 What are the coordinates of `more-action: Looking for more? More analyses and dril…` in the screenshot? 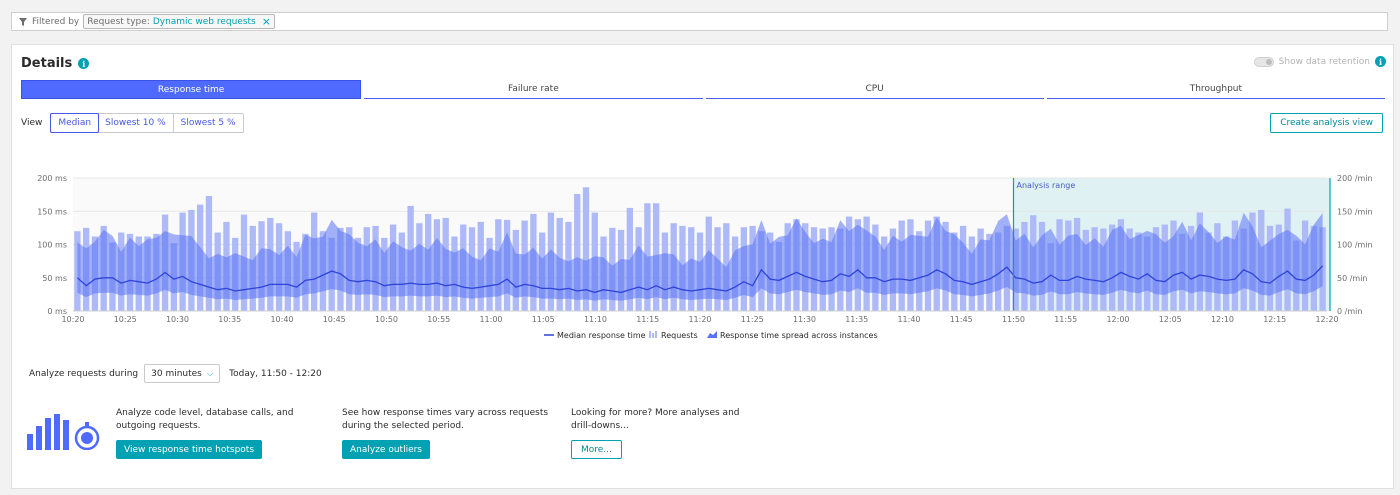 It's located at (663, 433).